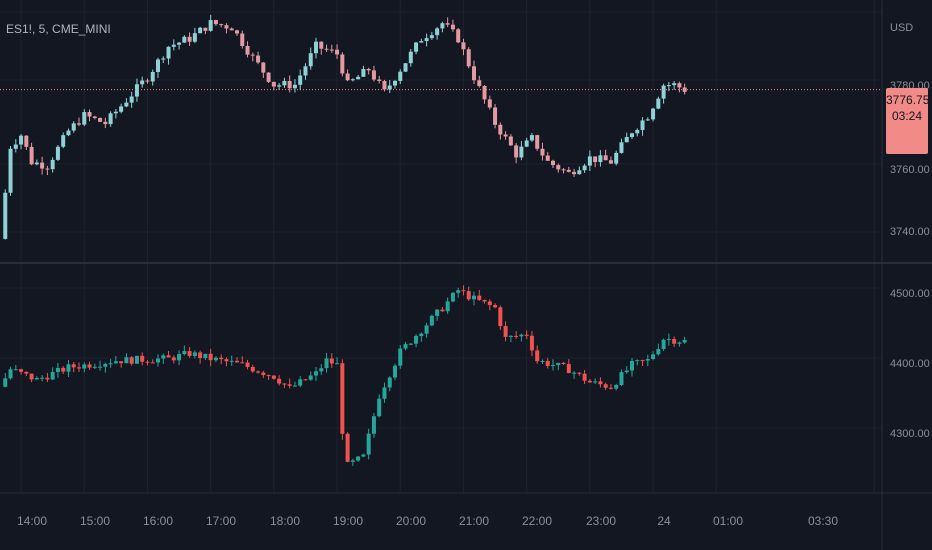 The image size is (932, 550). I want to click on last-price-tag: 3776.75 03:24, so click(907, 121).